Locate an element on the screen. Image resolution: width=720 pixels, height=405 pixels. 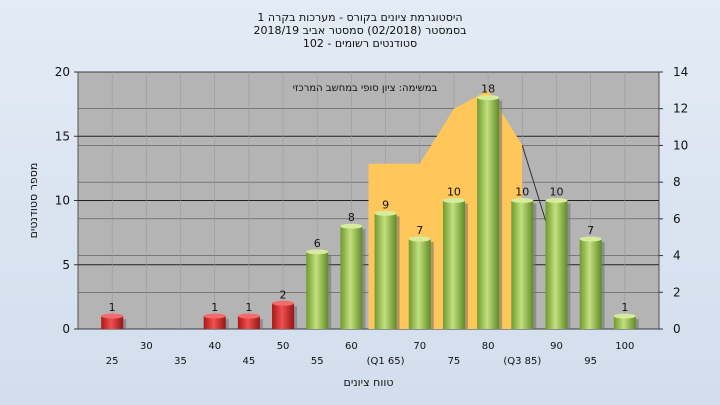
y2-tick-label: 8 is located at coordinates (677, 182).